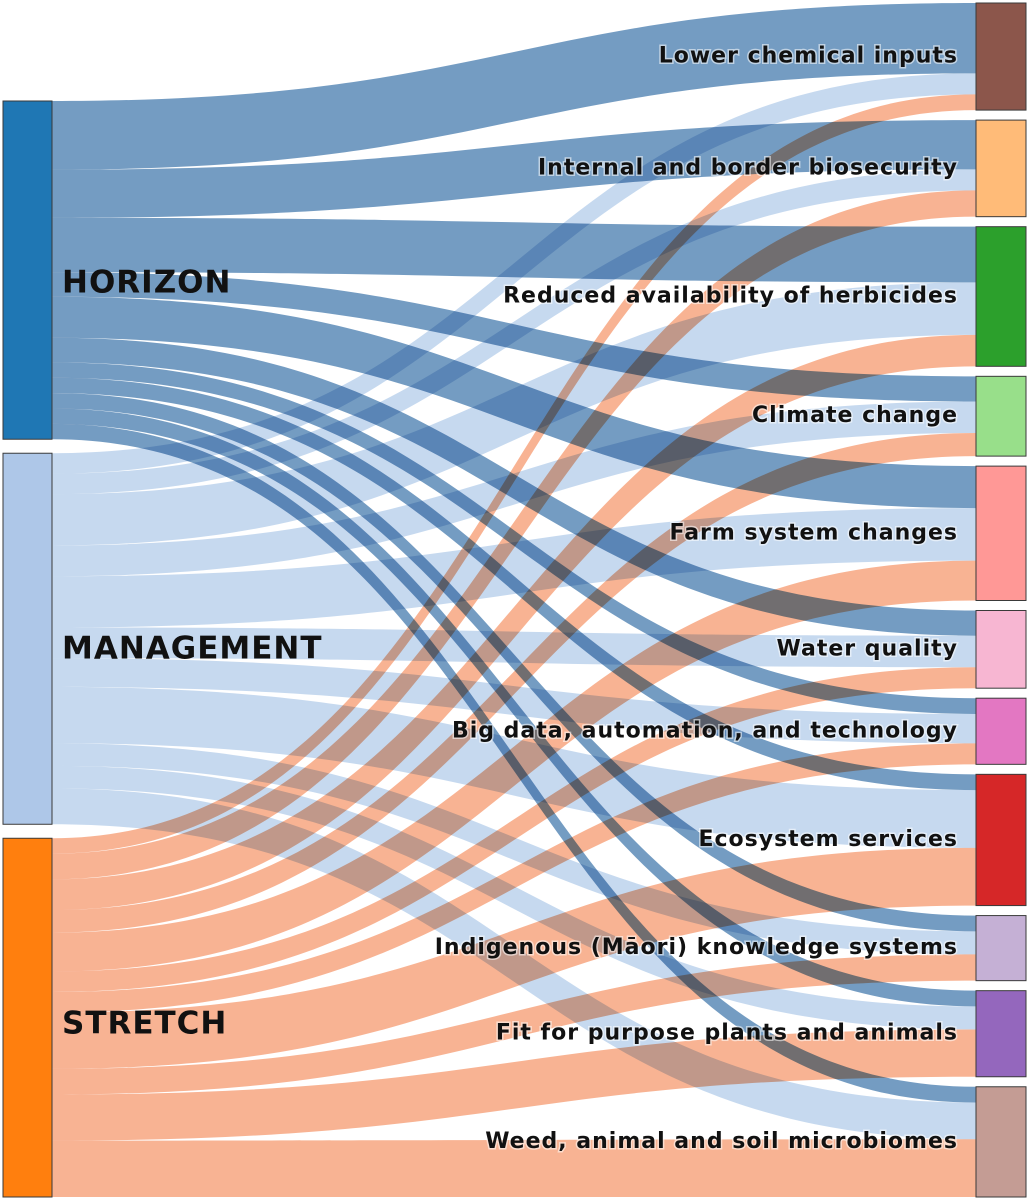  I want to click on source-label-horizon: HORIZON, so click(146, 283).